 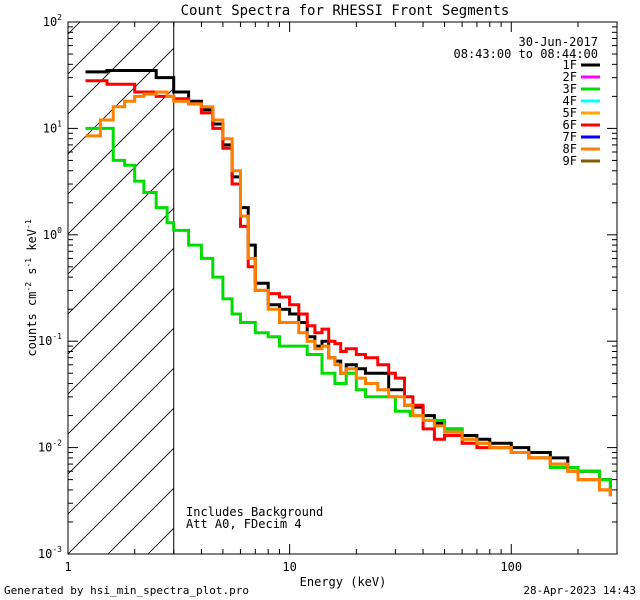 I want to click on legend-label-3F: 3F, so click(x=570, y=89).